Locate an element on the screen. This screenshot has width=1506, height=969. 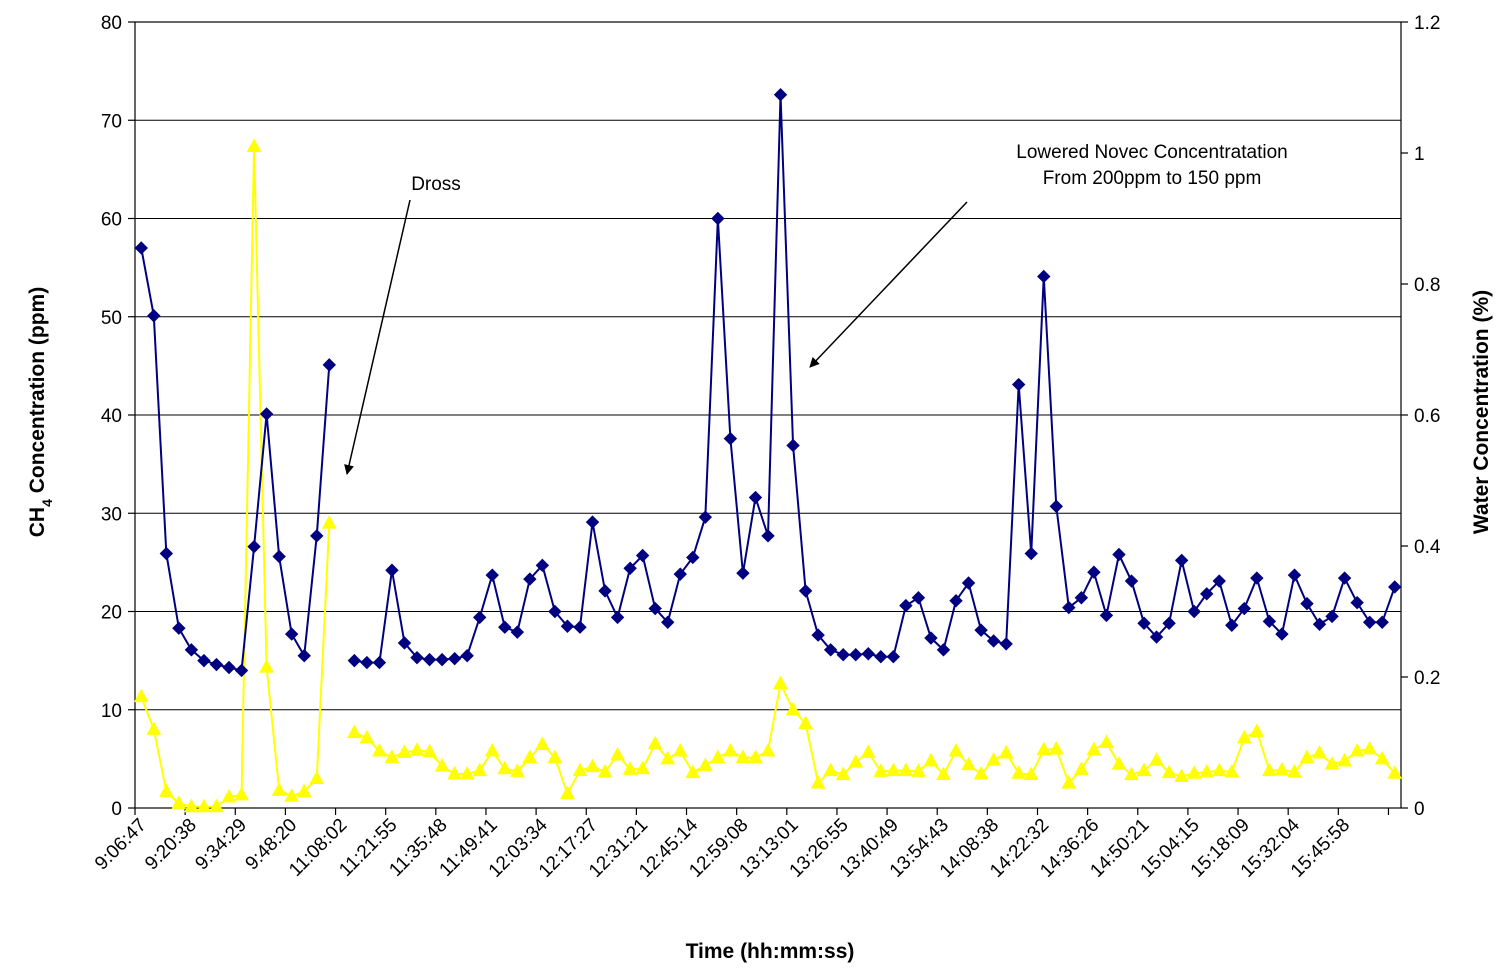
left-tick-label: 50 is located at coordinates (111, 318).